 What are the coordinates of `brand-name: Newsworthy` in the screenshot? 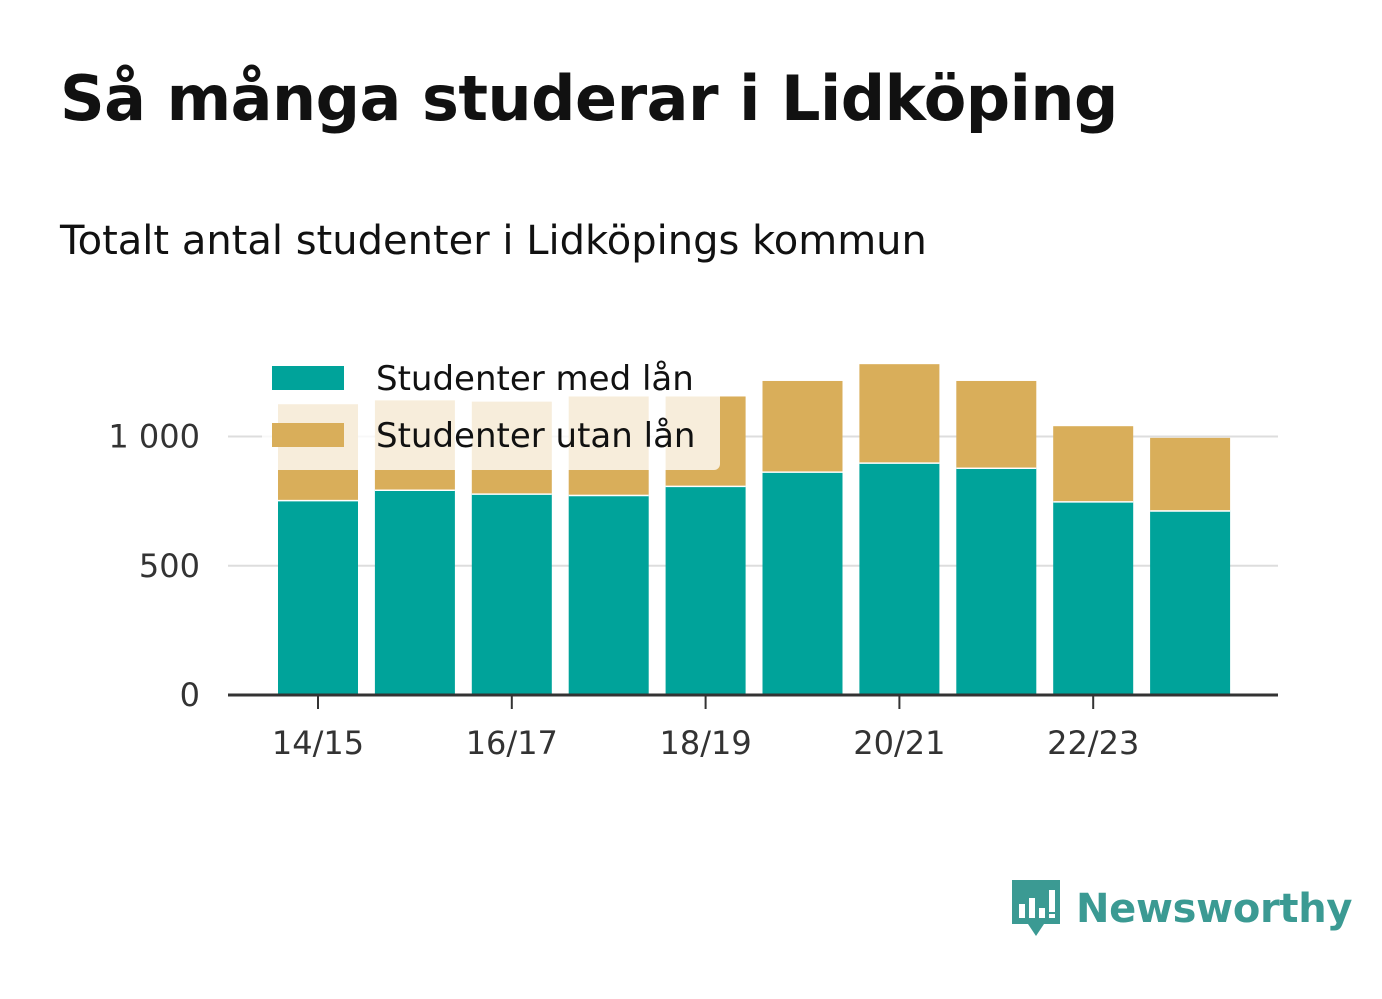 It's located at (1214, 909).